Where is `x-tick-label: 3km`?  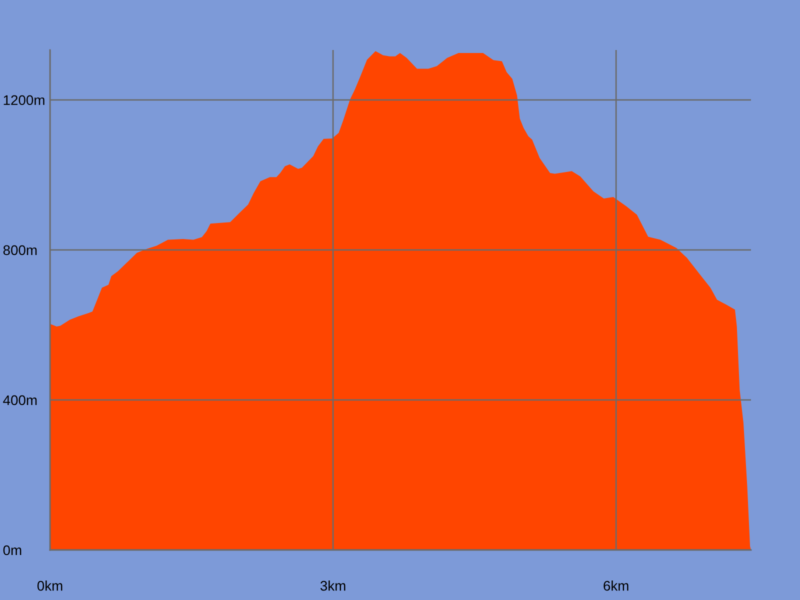 x-tick-label: 3km is located at coordinates (333, 585).